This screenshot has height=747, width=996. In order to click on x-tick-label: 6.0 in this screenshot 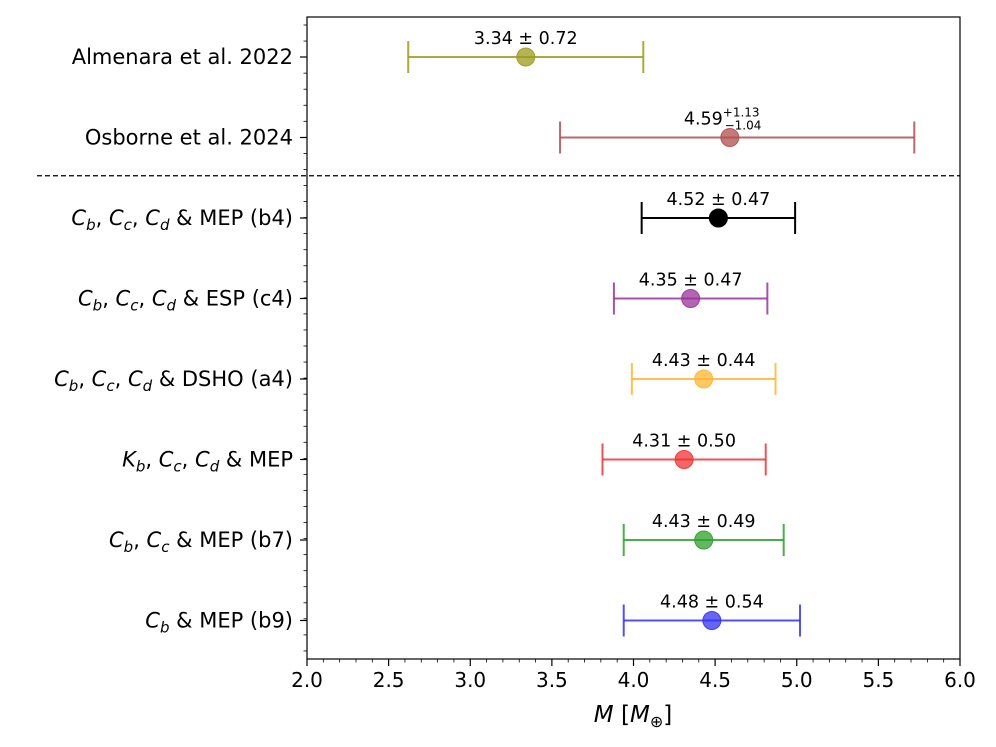, I will do `click(960, 680)`.